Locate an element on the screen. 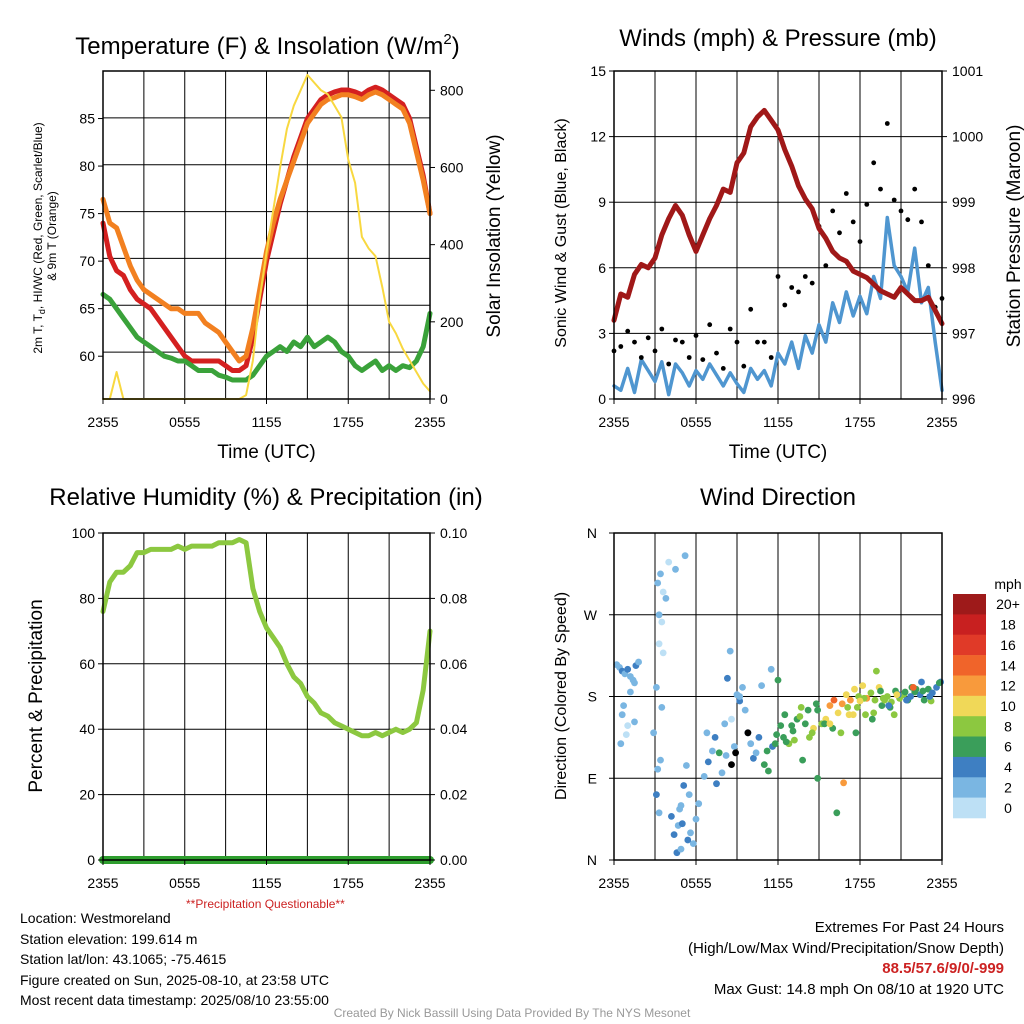  rh-ytick-label: 0 is located at coordinates (91, 860).